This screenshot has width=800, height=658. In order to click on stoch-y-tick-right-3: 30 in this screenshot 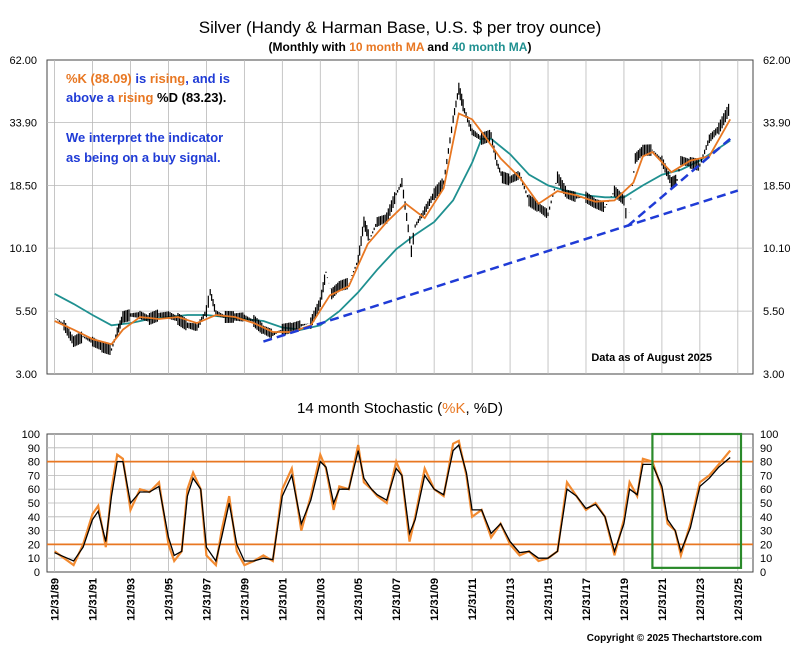, I will do `click(766, 532)`.